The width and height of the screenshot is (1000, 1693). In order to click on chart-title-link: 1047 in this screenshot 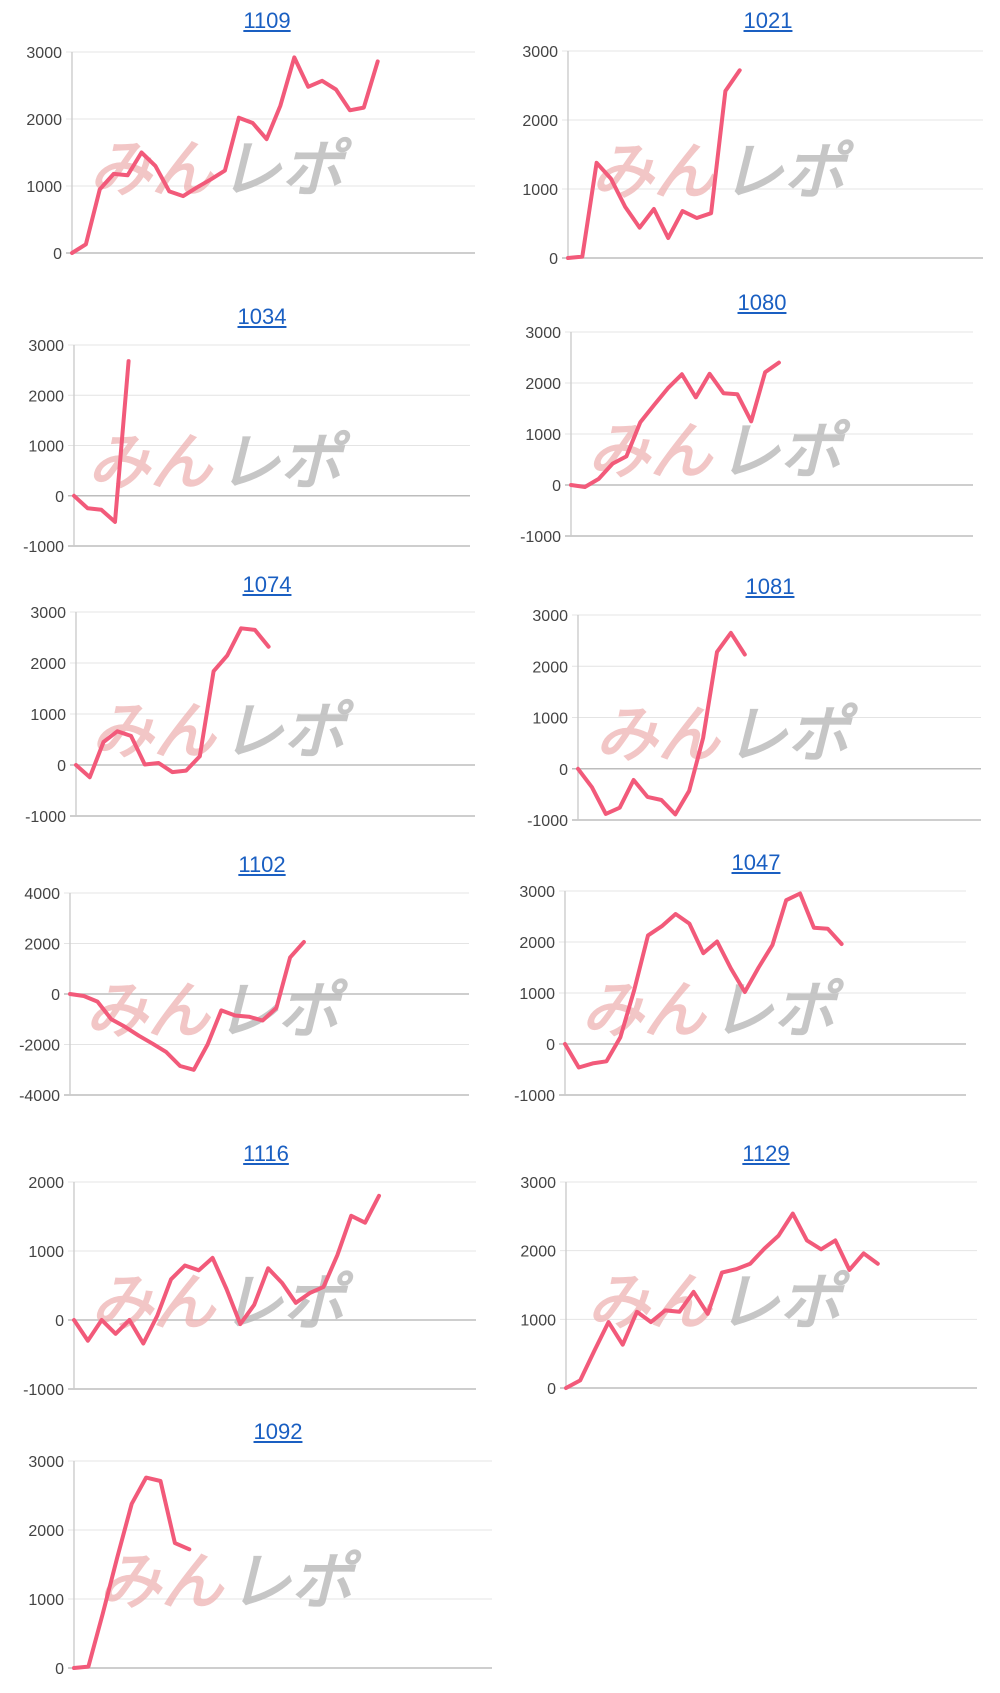, I will do `click(756, 862)`.